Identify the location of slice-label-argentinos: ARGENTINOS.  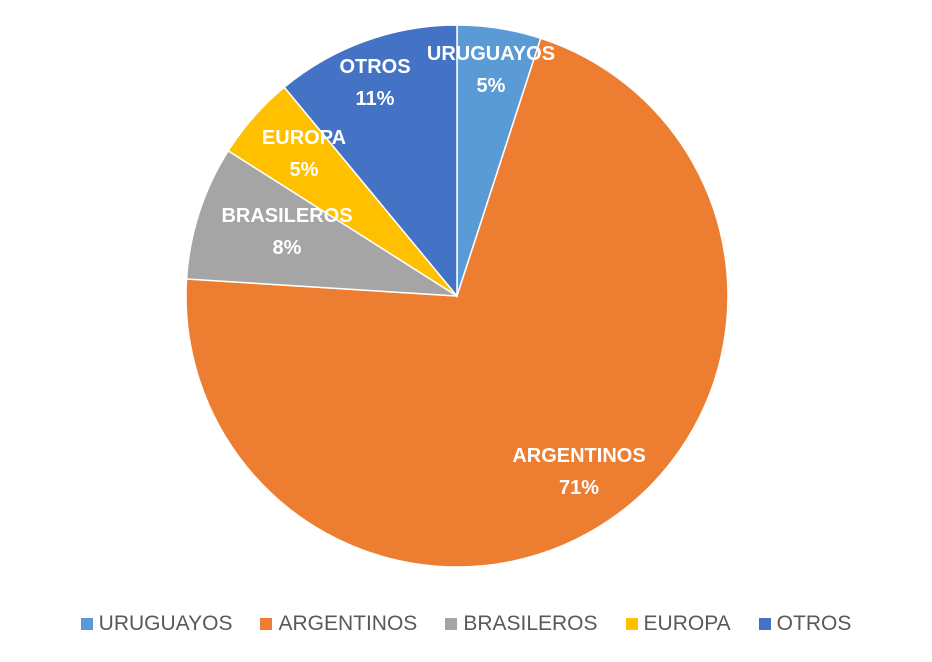
(578, 456).